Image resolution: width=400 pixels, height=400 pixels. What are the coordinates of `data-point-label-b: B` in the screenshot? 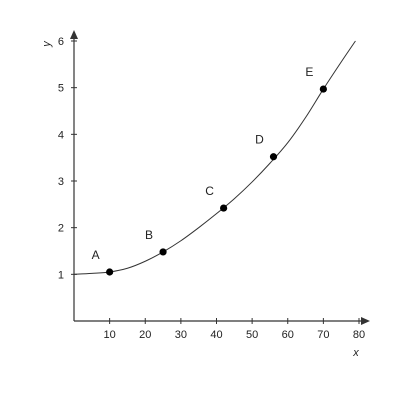 It's located at (149, 235).